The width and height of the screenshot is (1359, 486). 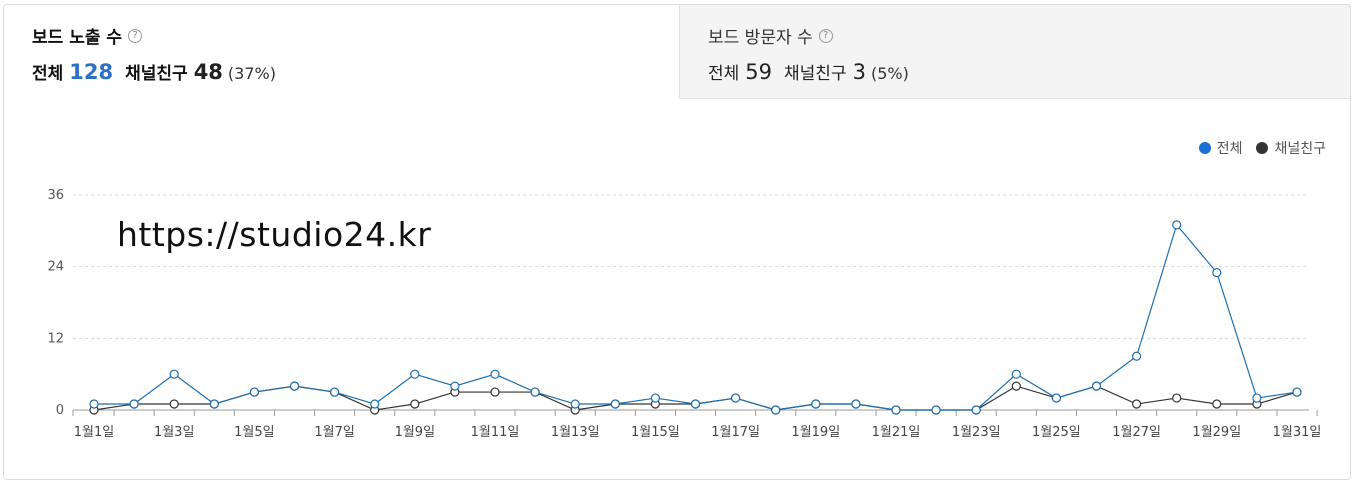 I want to click on tab-stats: 전체 59 채널친구 3 (5%), so click(x=808, y=71).